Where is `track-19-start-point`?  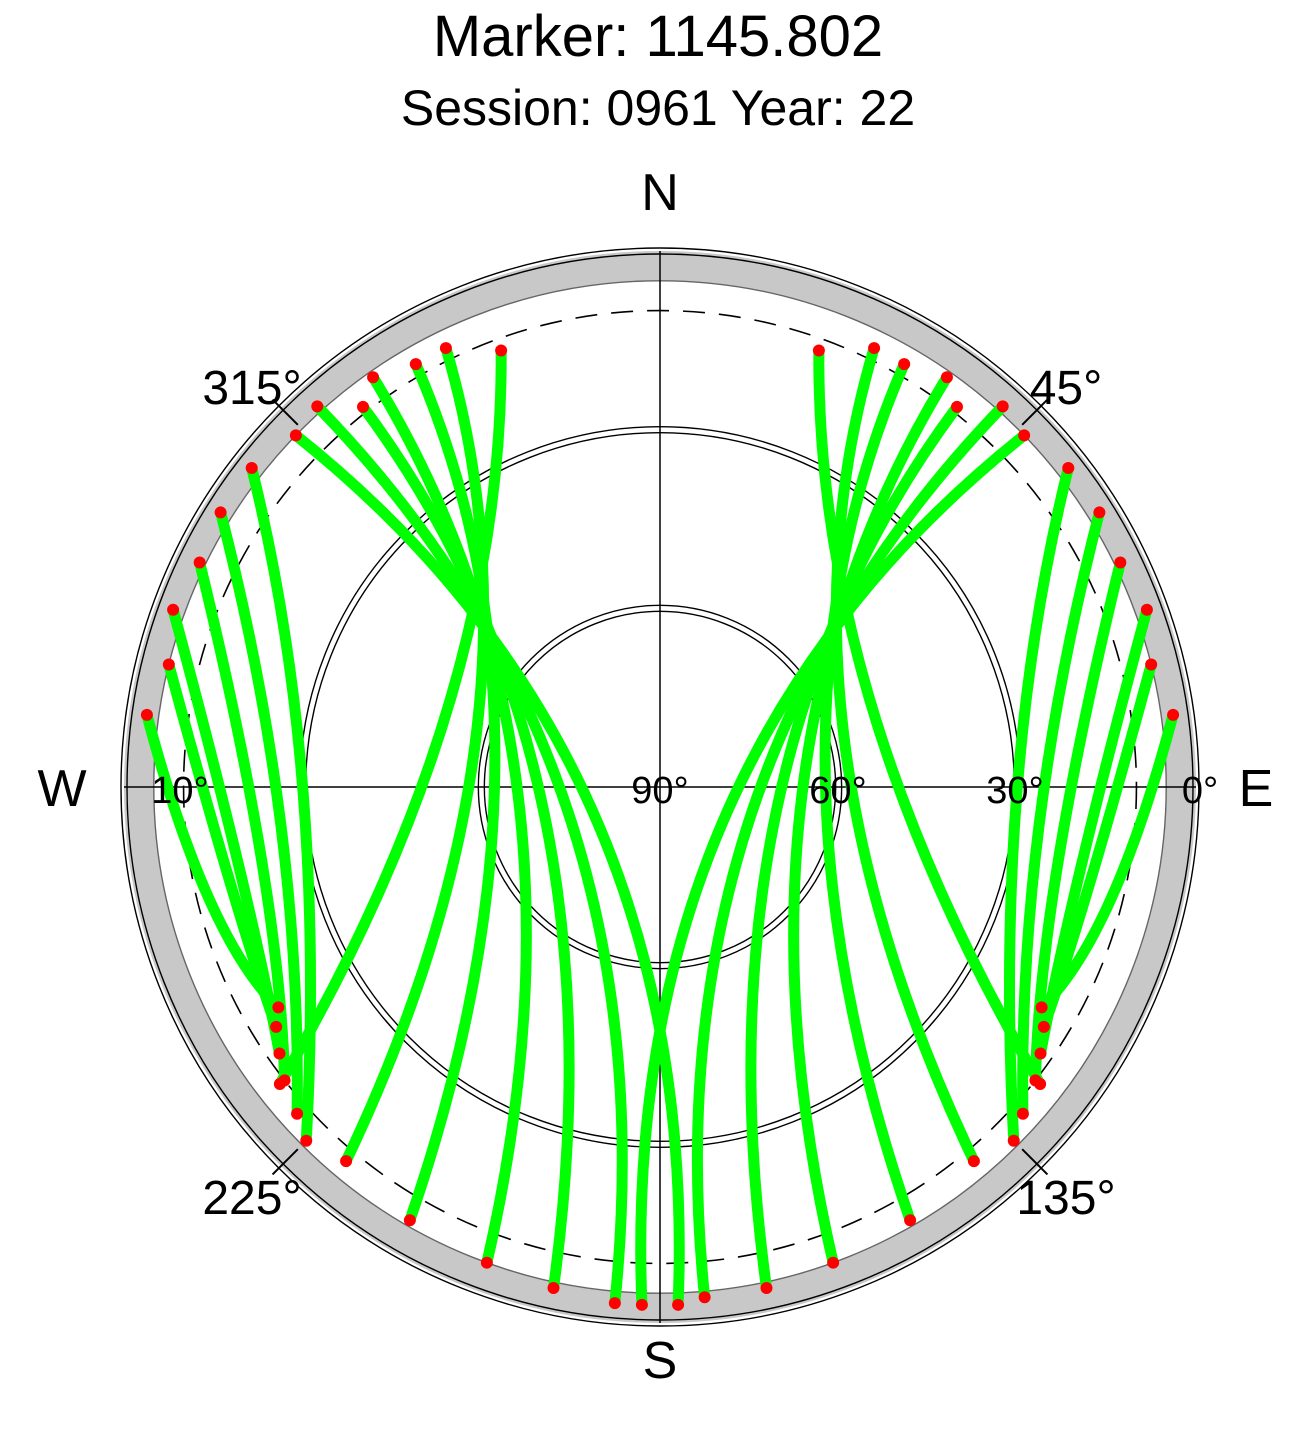
track-19-start-point is located at coordinates (295, 435).